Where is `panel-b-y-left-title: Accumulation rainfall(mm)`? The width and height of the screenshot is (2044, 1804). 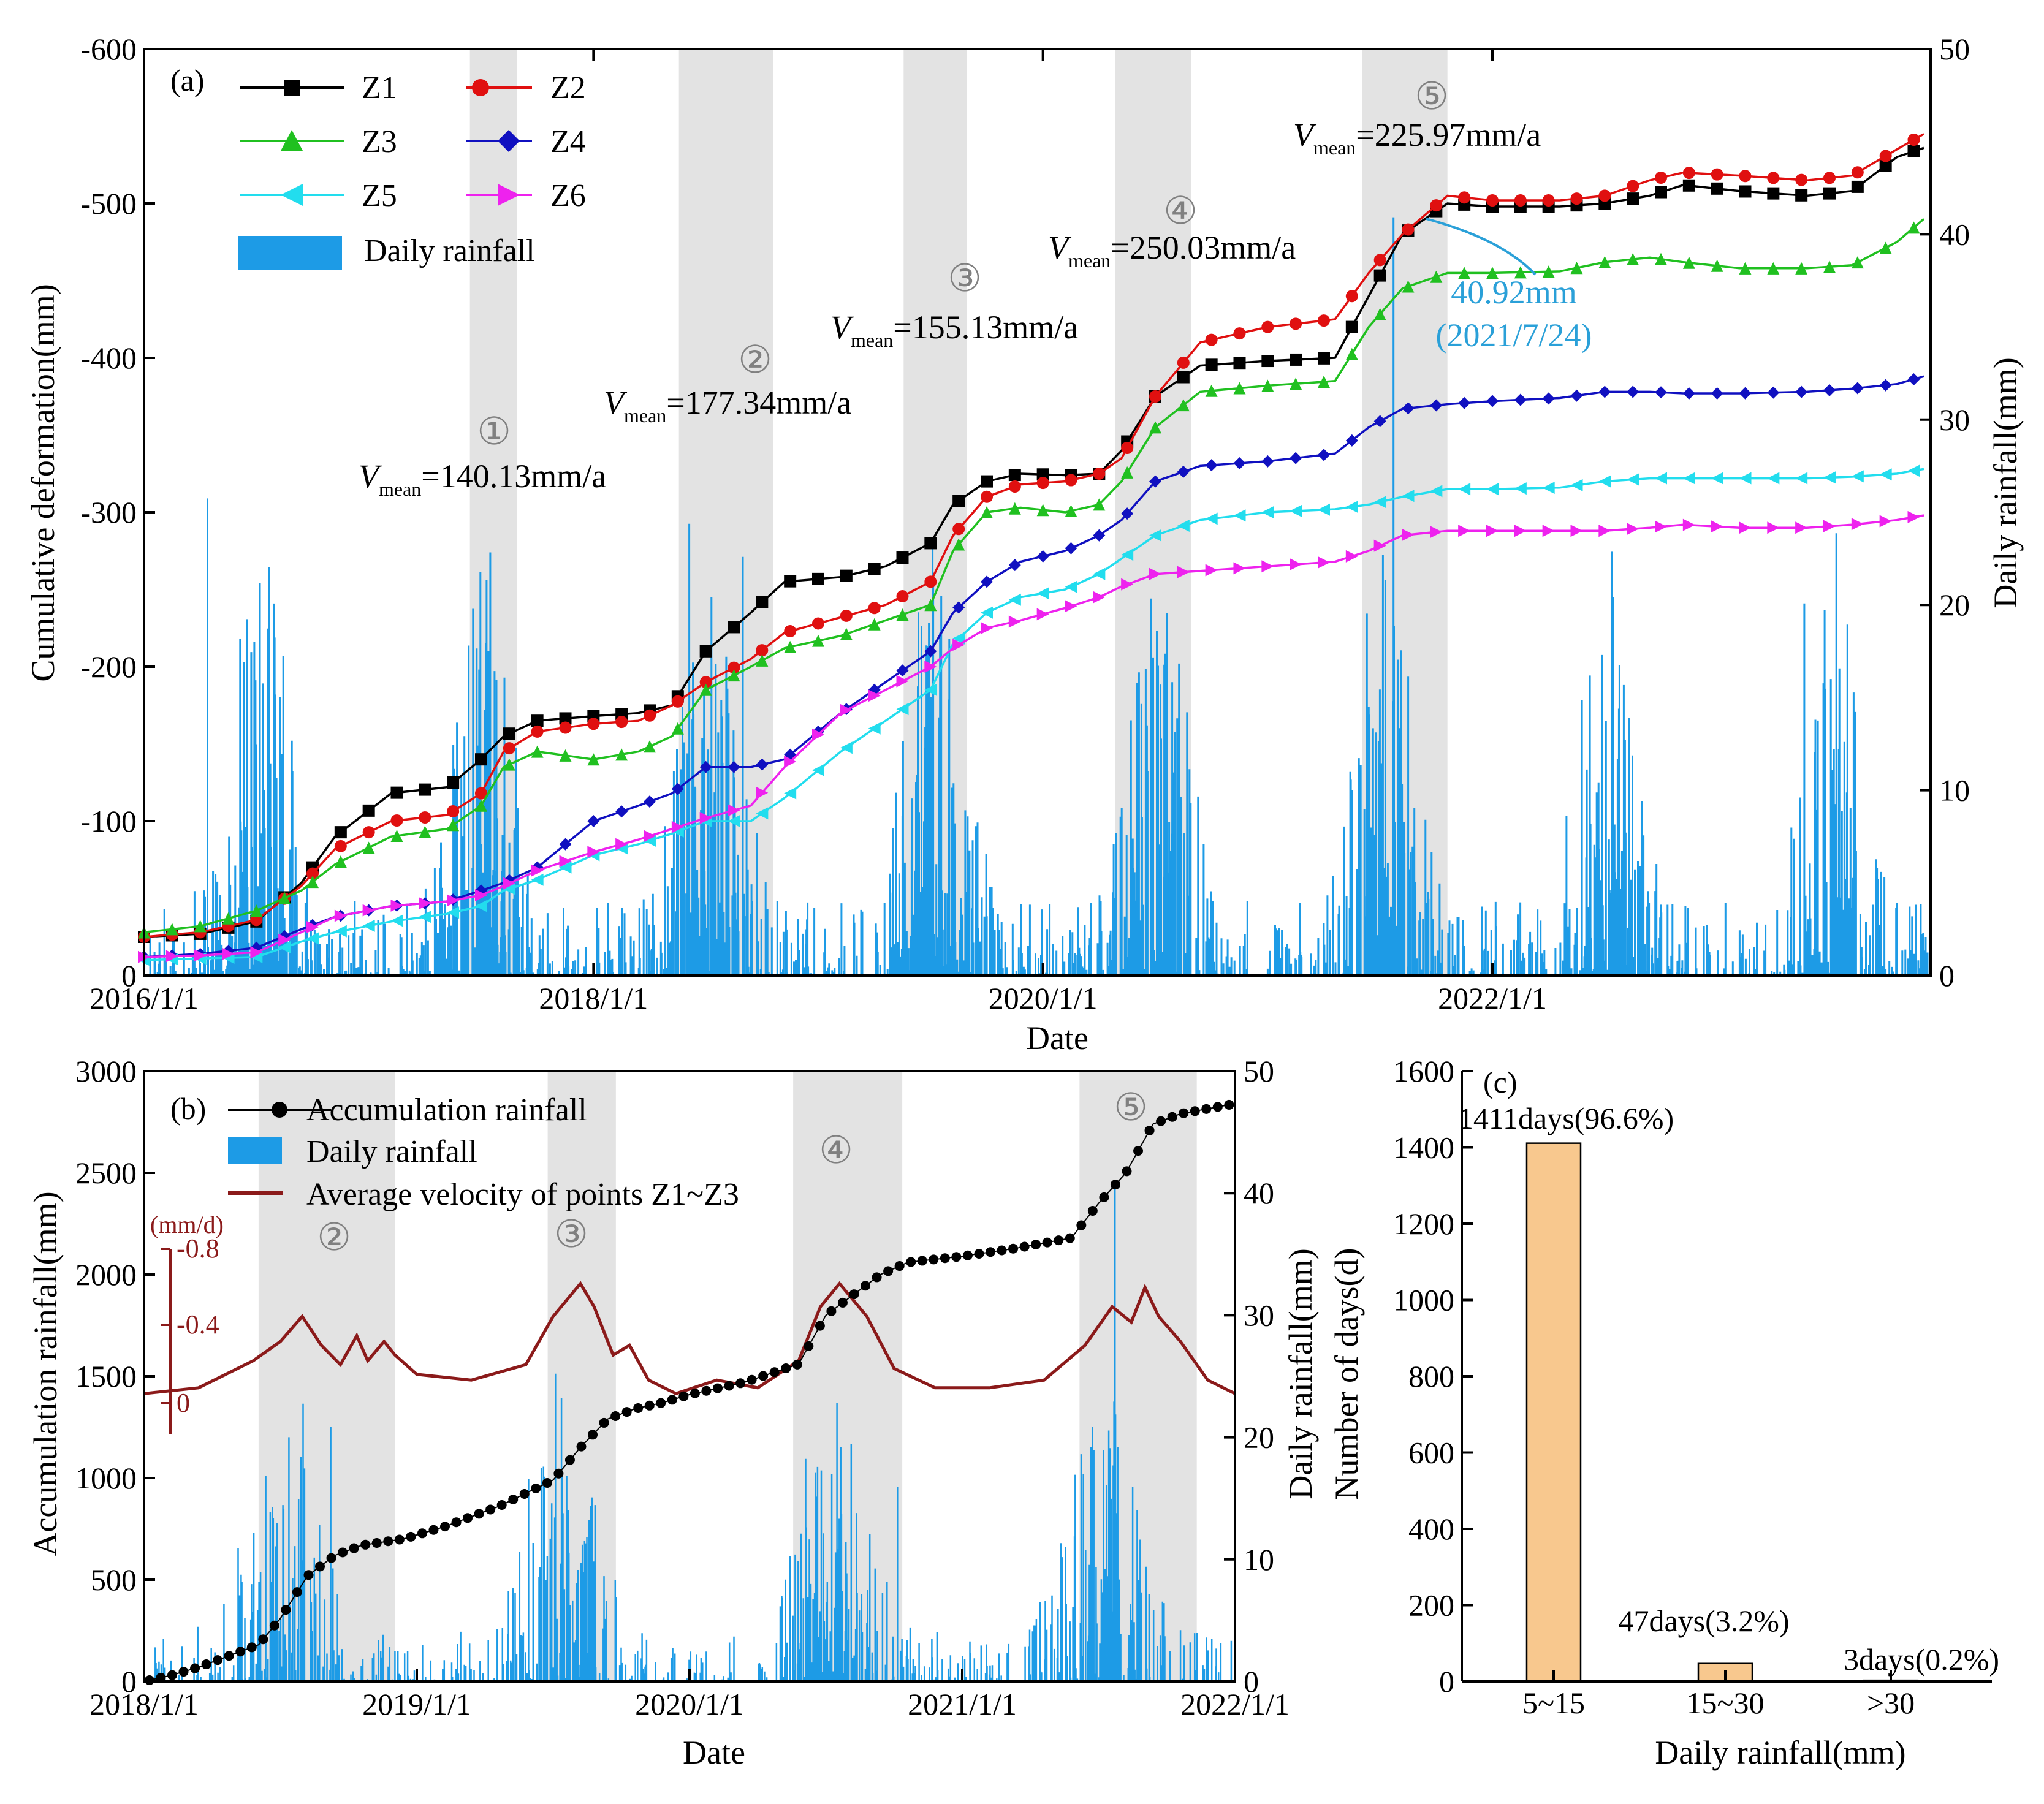 panel-b-y-left-title: Accumulation rainfall(mm) is located at coordinates (46, 1373).